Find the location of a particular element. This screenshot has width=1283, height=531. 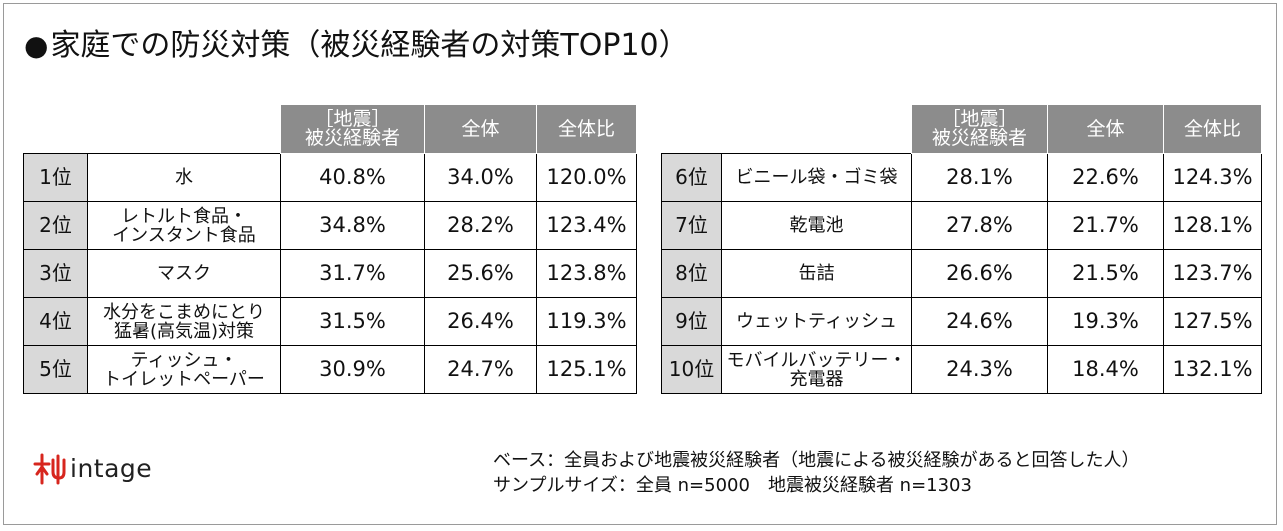

table-row: 10位 モバイルバッテリー・ 充電器 24.3% 18.4% 132.1% is located at coordinates (961, 369).